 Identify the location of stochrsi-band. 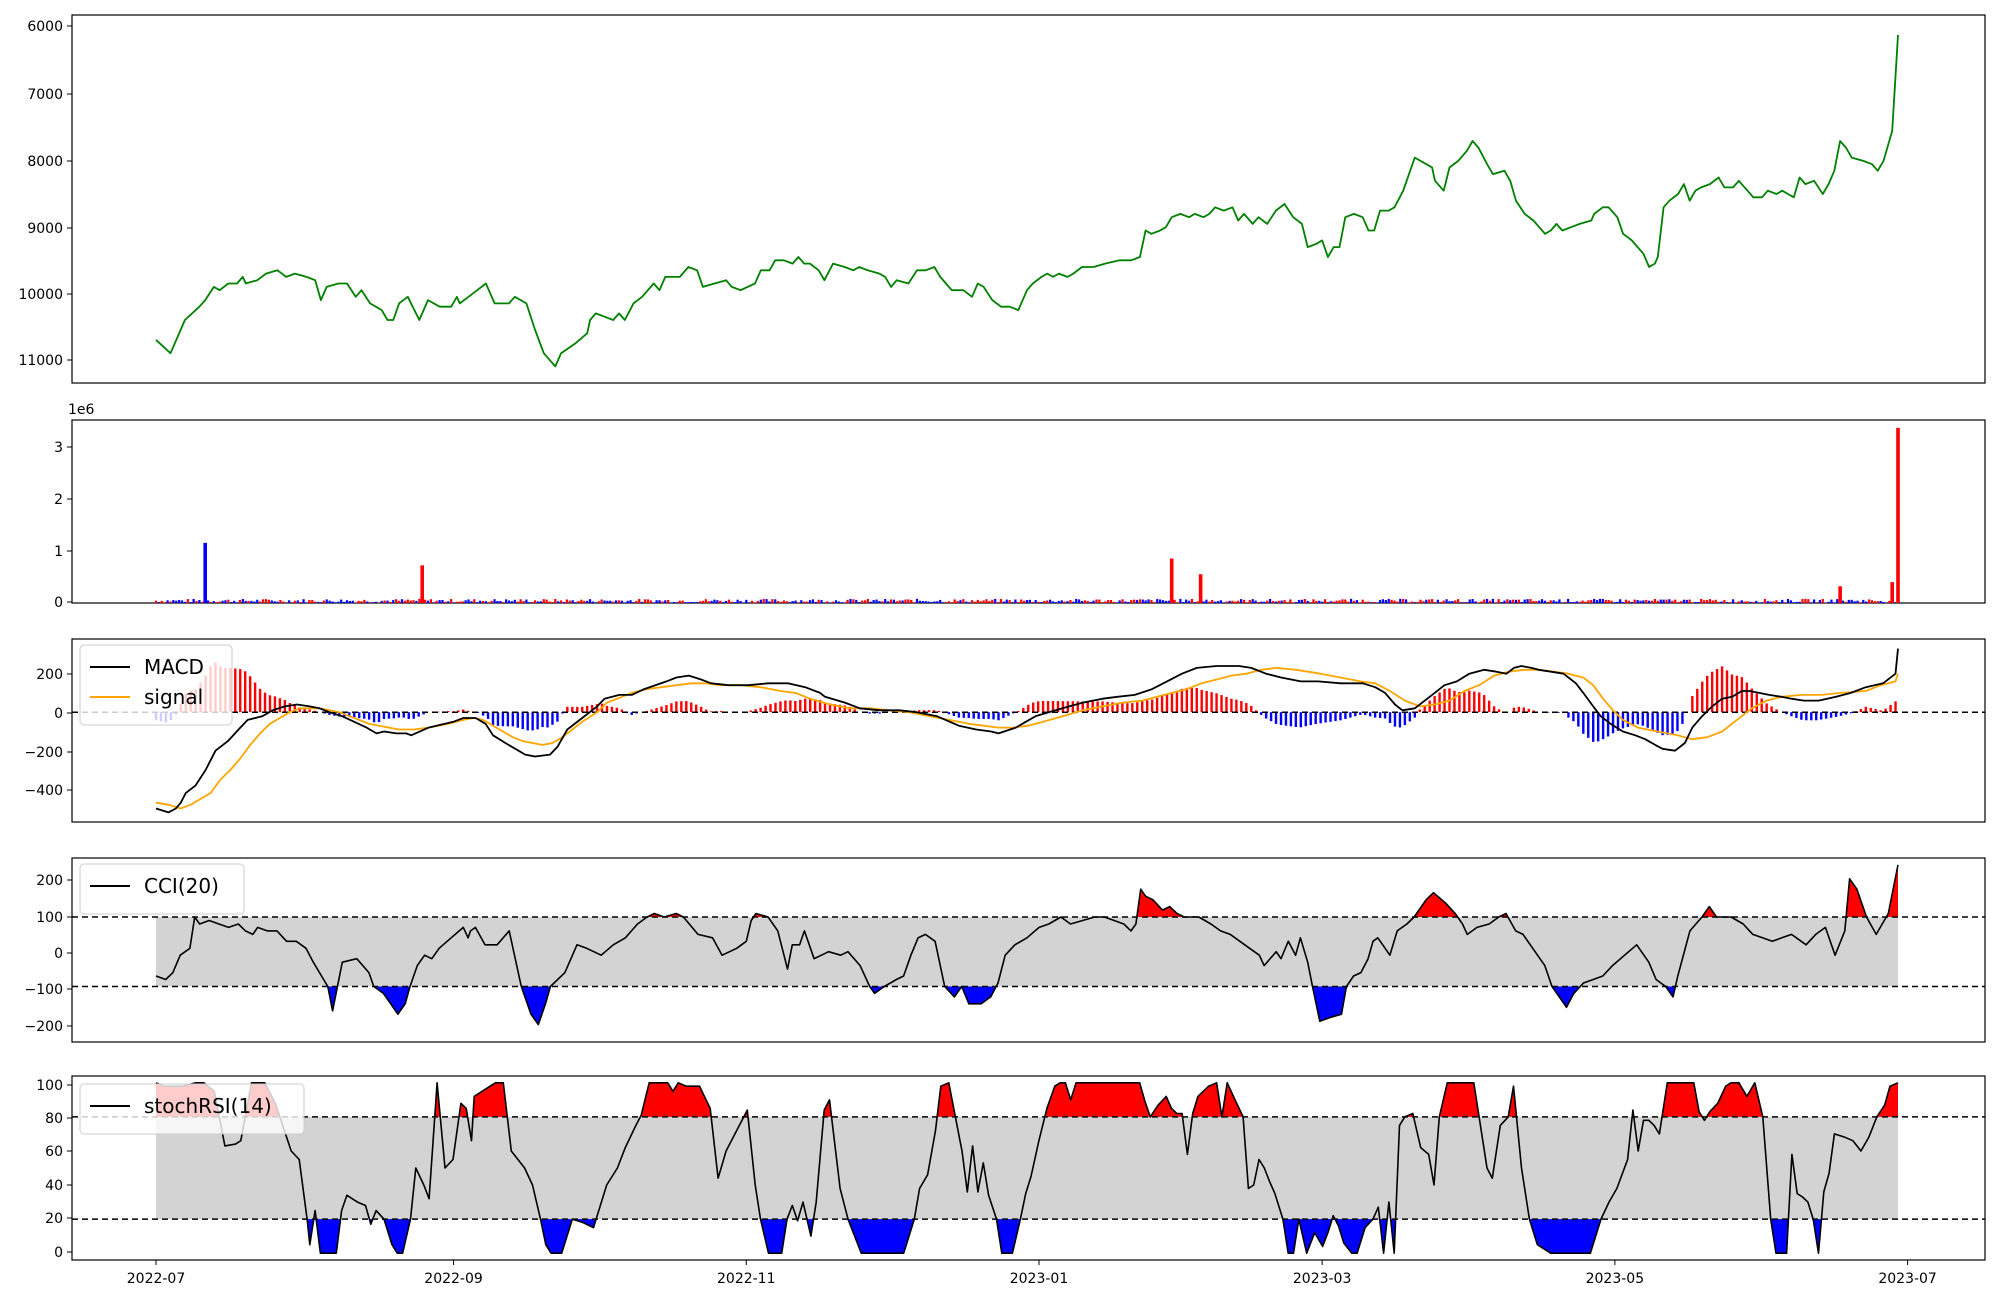
(1027, 1168).